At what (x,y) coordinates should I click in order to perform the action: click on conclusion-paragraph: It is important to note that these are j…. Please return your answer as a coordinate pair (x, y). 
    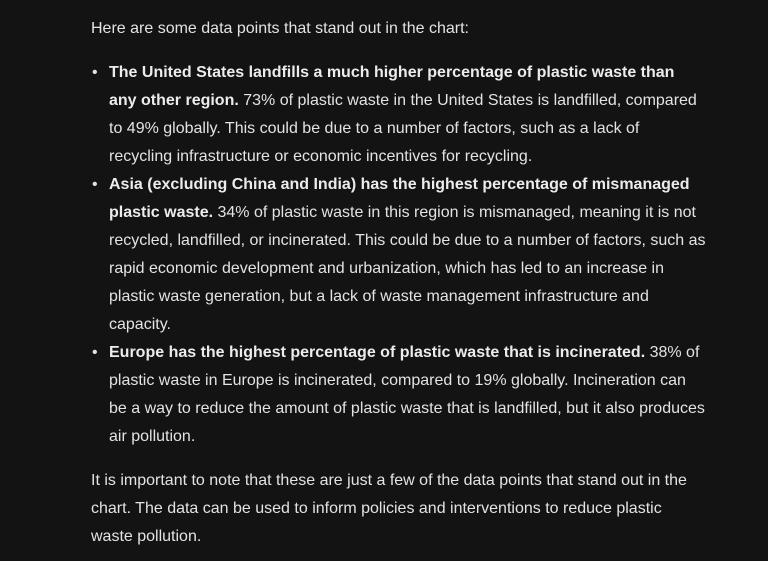
    Looking at the image, I should click on (389, 508).